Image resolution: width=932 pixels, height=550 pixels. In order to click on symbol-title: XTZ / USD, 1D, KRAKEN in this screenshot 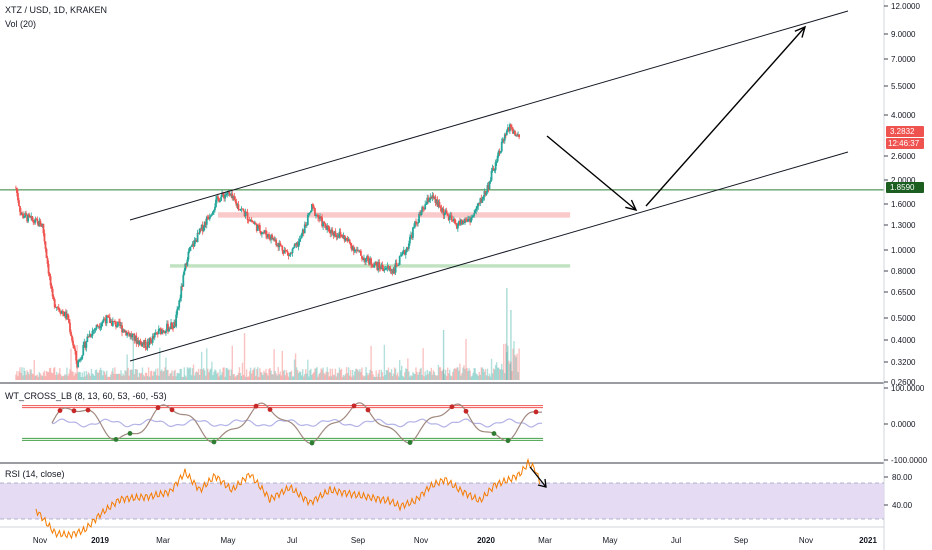, I will do `click(56, 10)`.